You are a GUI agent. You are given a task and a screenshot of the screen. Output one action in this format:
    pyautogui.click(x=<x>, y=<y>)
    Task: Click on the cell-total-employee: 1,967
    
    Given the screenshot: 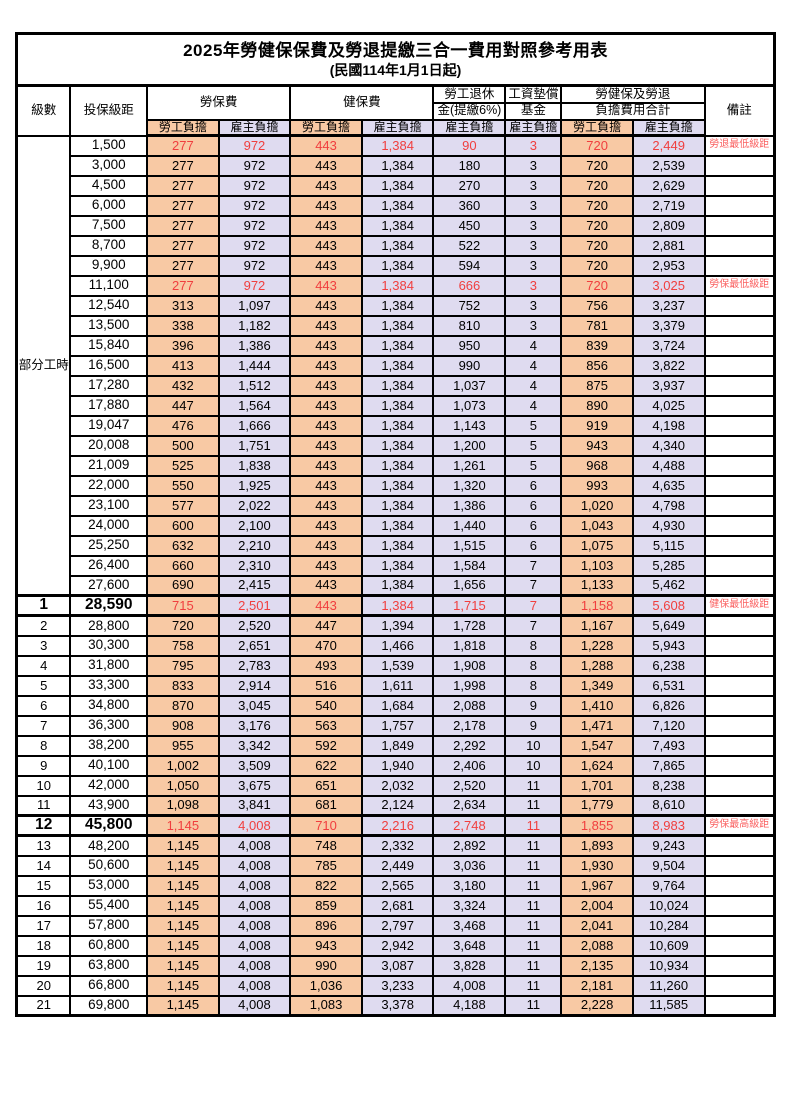 What is the action you would take?
    pyautogui.click(x=597, y=885)
    